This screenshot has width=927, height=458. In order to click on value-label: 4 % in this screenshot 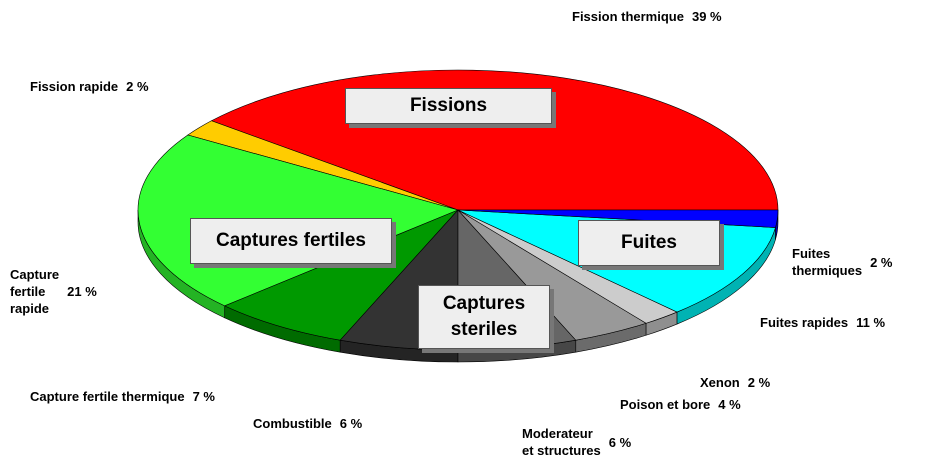, I will do `click(729, 404)`.